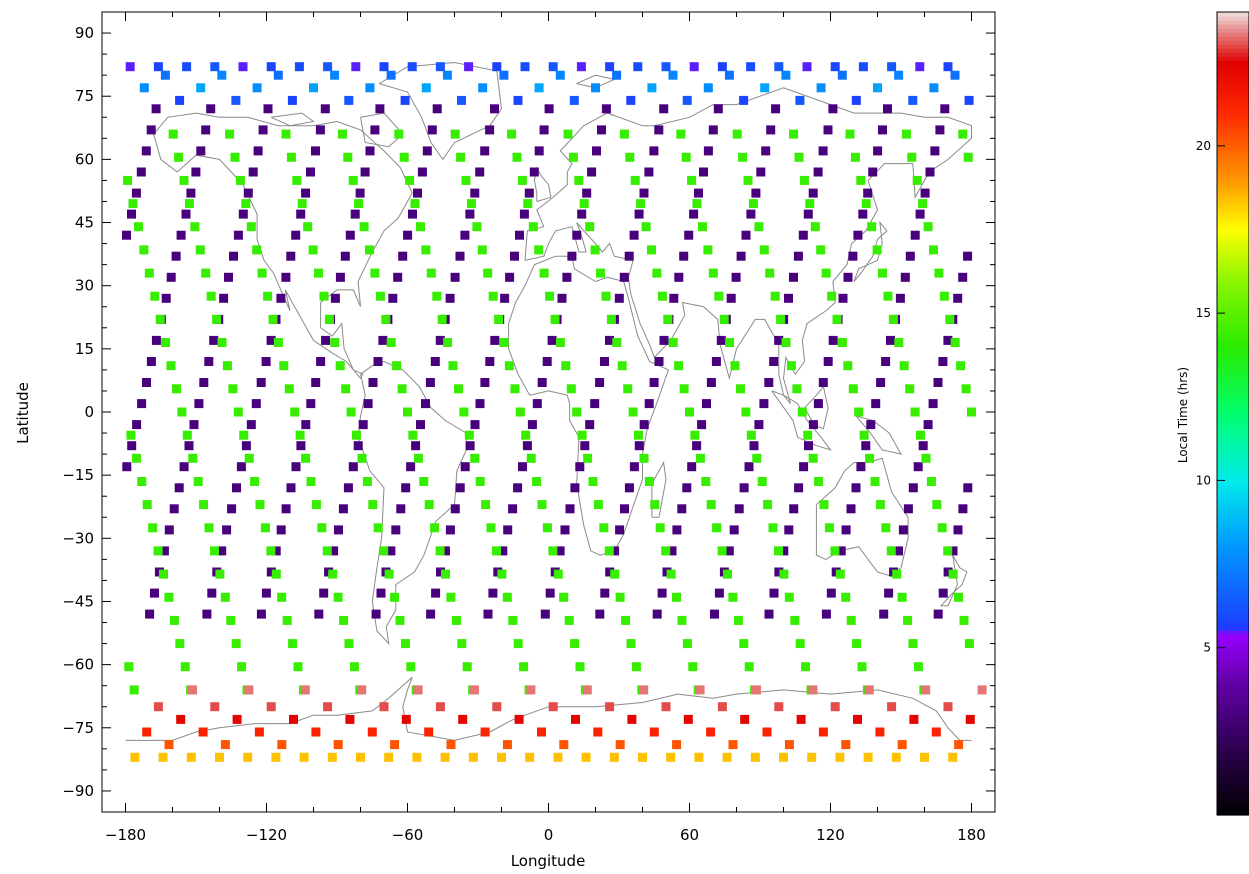 The image size is (1249, 874). Describe the element at coordinates (78, 412) in the screenshot. I see `y-tick-labels: 90 75 60 45 30 15 0 −15 −30 −45 −60 −75 −90` at that location.